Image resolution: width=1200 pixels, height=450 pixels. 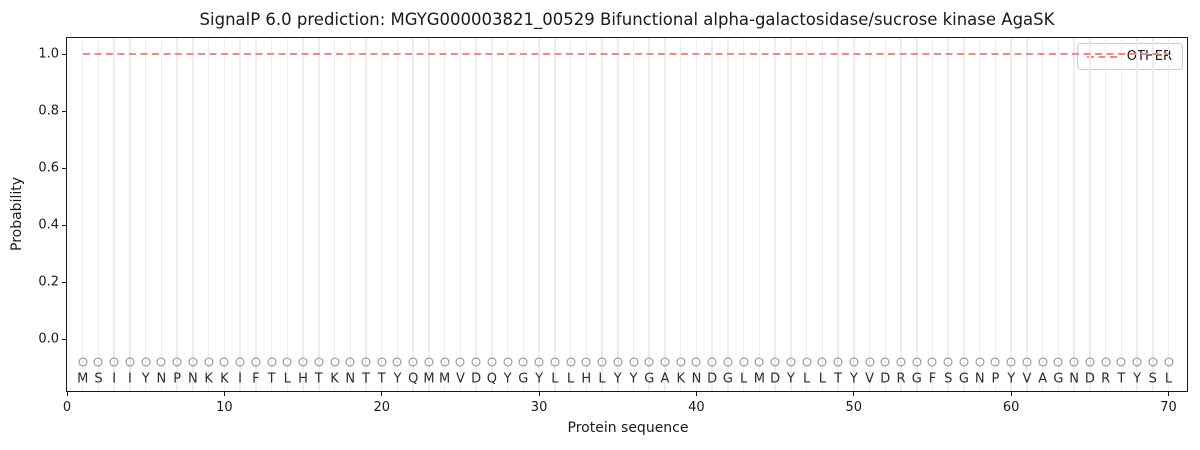 What do you see at coordinates (256, 379) in the screenshot?
I see `residue-letter: F` at bounding box center [256, 379].